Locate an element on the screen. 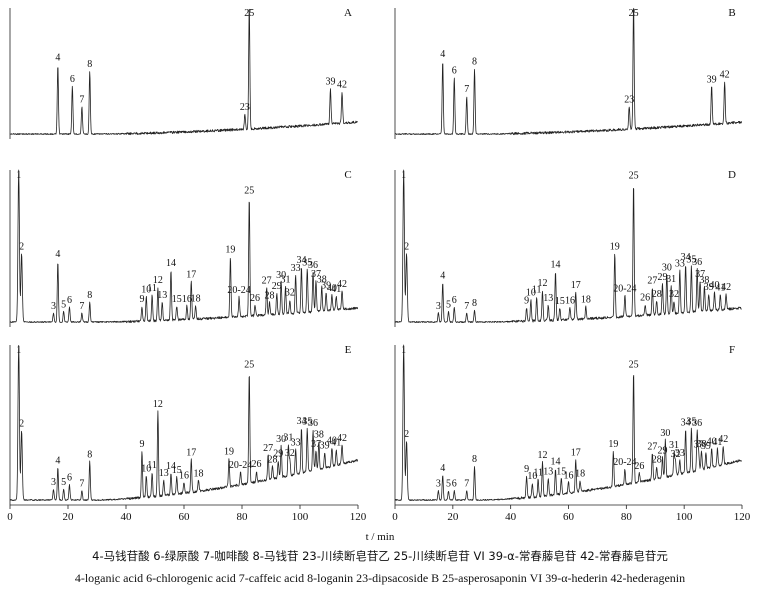 The image size is (760, 593). panel-B: 467 8 23 25 39 42 B is located at coordinates (568, 73).